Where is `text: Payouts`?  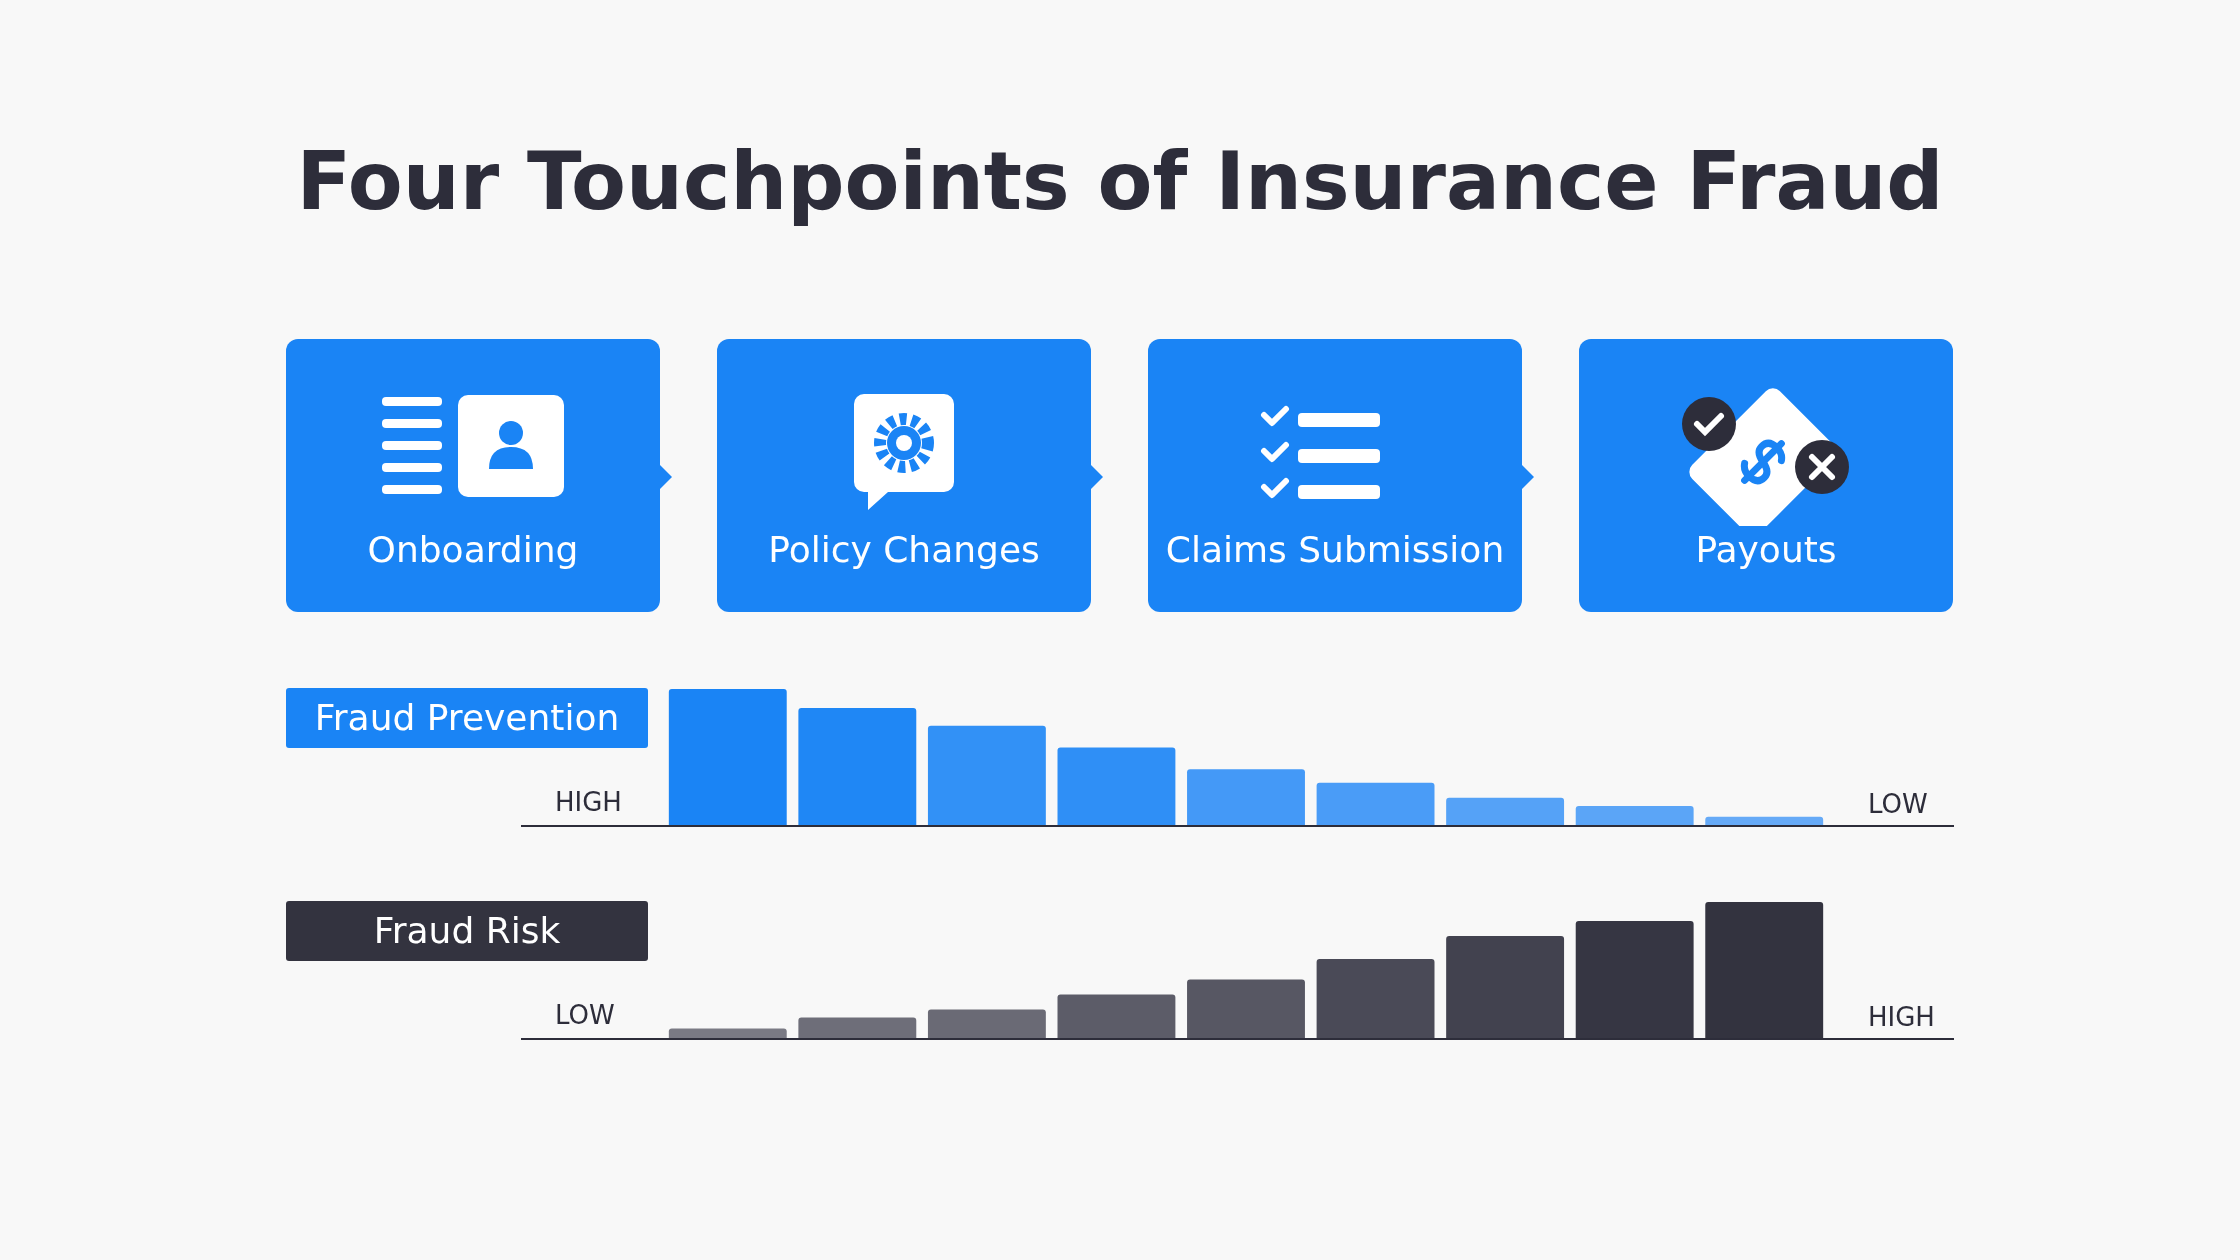 text: Payouts is located at coordinates (1766, 549).